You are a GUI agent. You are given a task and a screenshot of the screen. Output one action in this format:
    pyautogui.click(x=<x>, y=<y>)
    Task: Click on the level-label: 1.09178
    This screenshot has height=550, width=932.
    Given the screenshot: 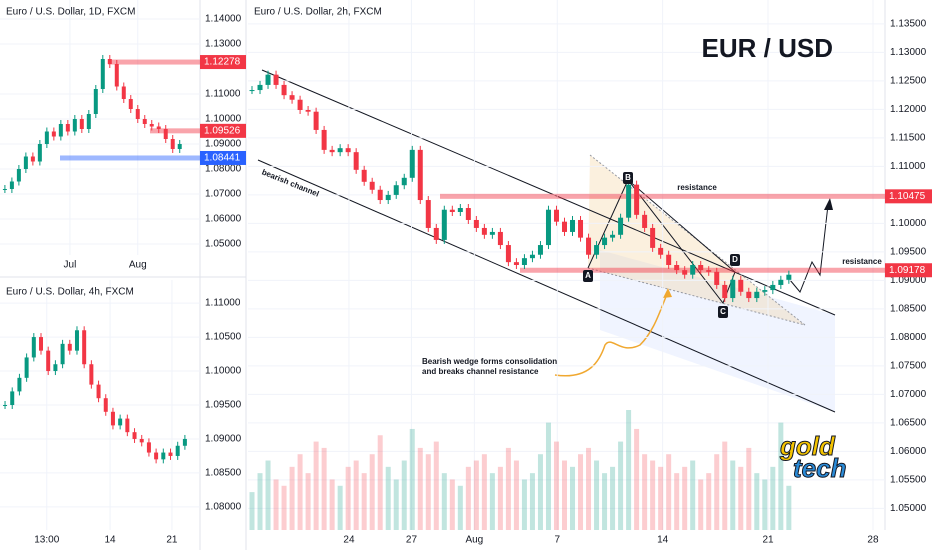 What is the action you would take?
    pyautogui.click(x=907, y=270)
    